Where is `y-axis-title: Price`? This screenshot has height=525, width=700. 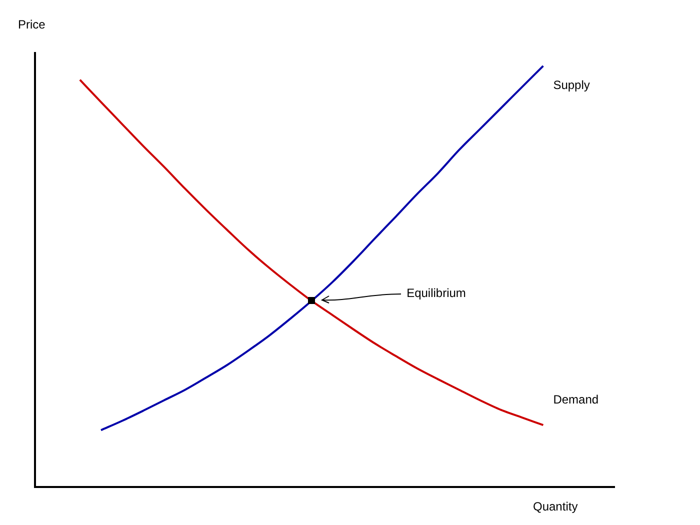 y-axis-title: Price is located at coordinates (32, 24).